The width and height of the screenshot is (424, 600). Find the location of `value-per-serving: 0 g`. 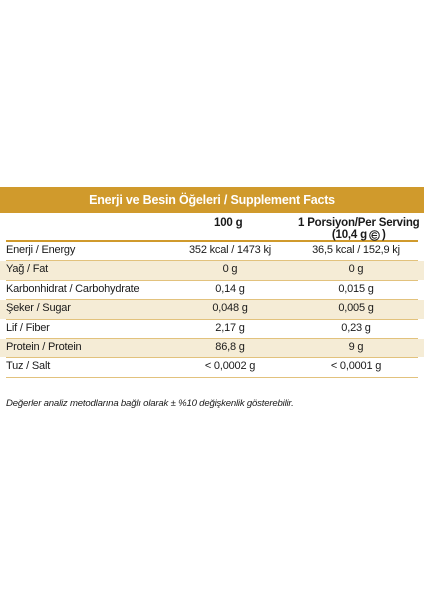

value-per-serving: 0 g is located at coordinates (356, 269).